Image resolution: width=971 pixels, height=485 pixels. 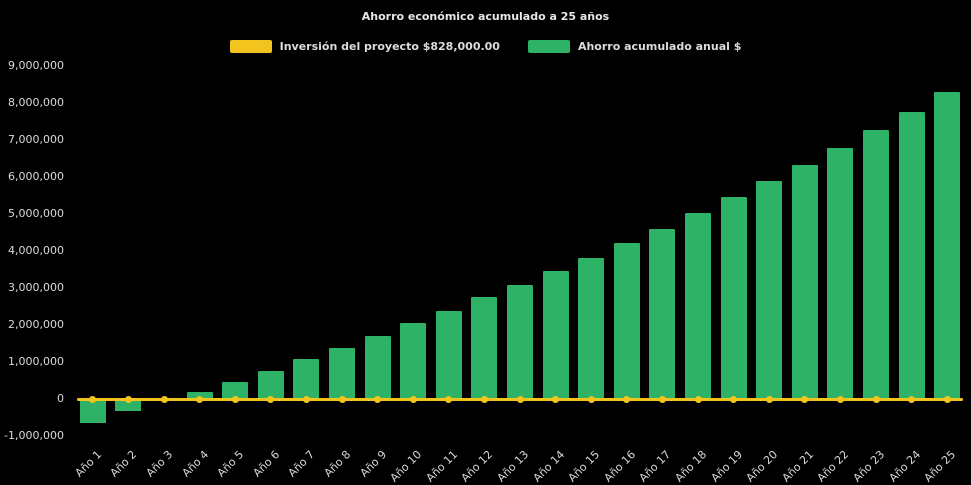 What do you see at coordinates (235, 390) in the screenshot?
I see `bar-año-5` at bounding box center [235, 390].